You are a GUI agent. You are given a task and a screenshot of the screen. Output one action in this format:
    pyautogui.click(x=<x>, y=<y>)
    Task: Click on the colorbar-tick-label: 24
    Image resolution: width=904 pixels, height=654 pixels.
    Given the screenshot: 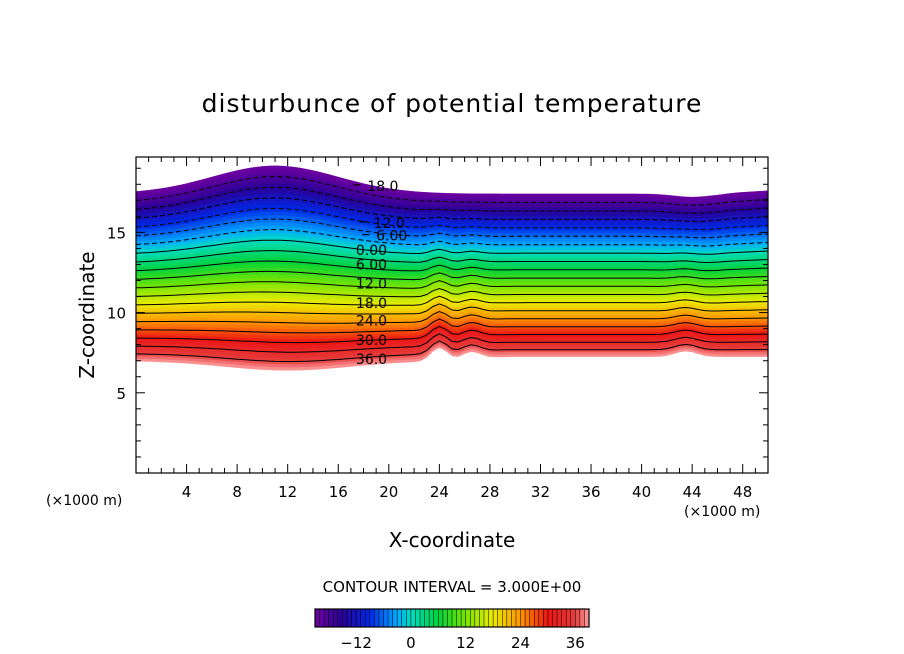 What is the action you would take?
    pyautogui.click(x=520, y=643)
    